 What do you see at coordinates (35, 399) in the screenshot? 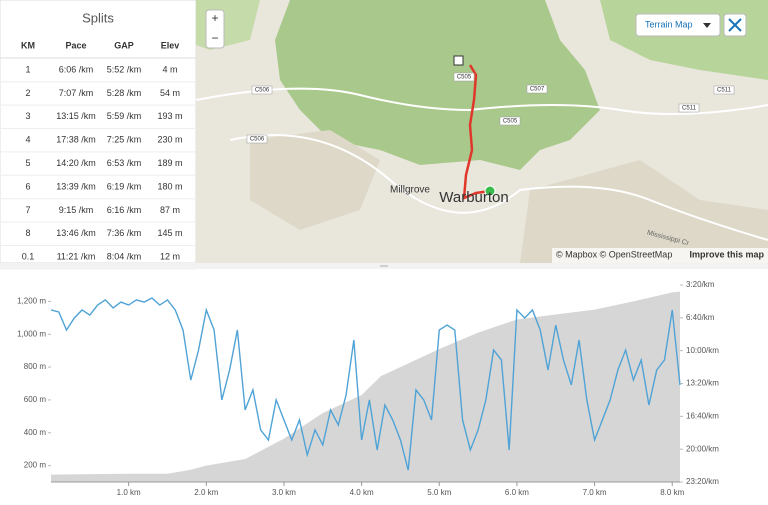
I see `y-tick-label: 600 m` at bounding box center [35, 399].